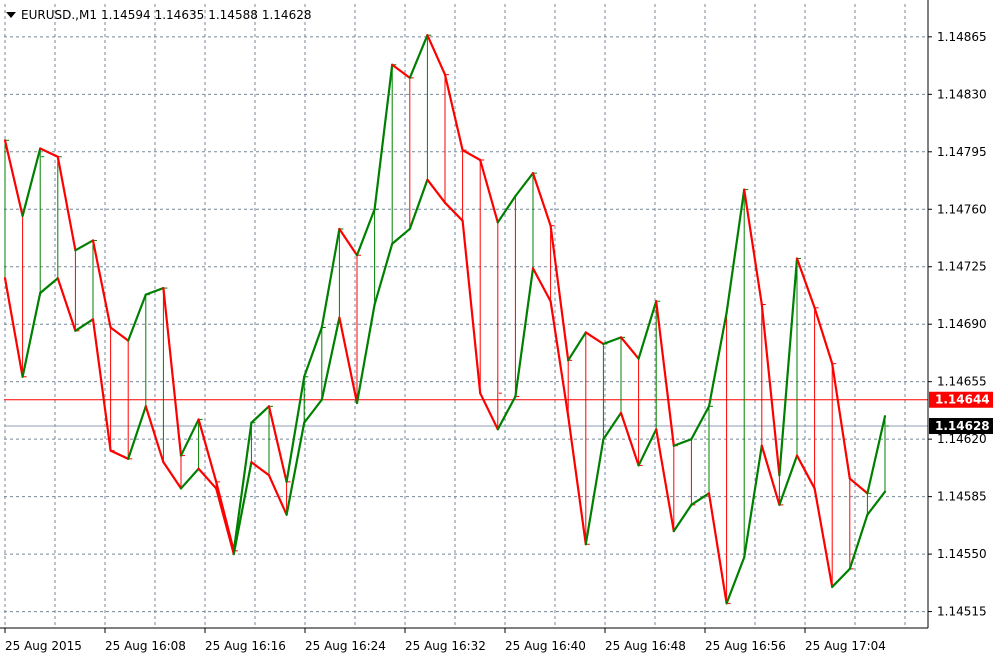  I want to click on bid-price-tag-bg, so click(961, 399).